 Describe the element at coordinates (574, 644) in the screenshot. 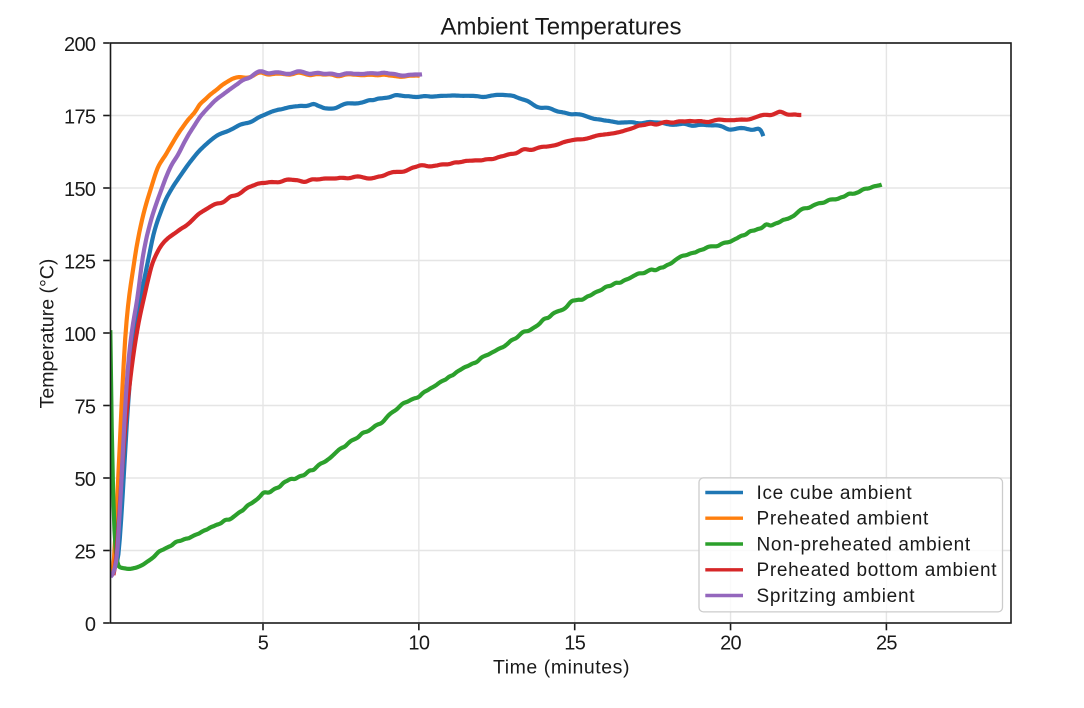

I see `svg-text: 15` at that location.